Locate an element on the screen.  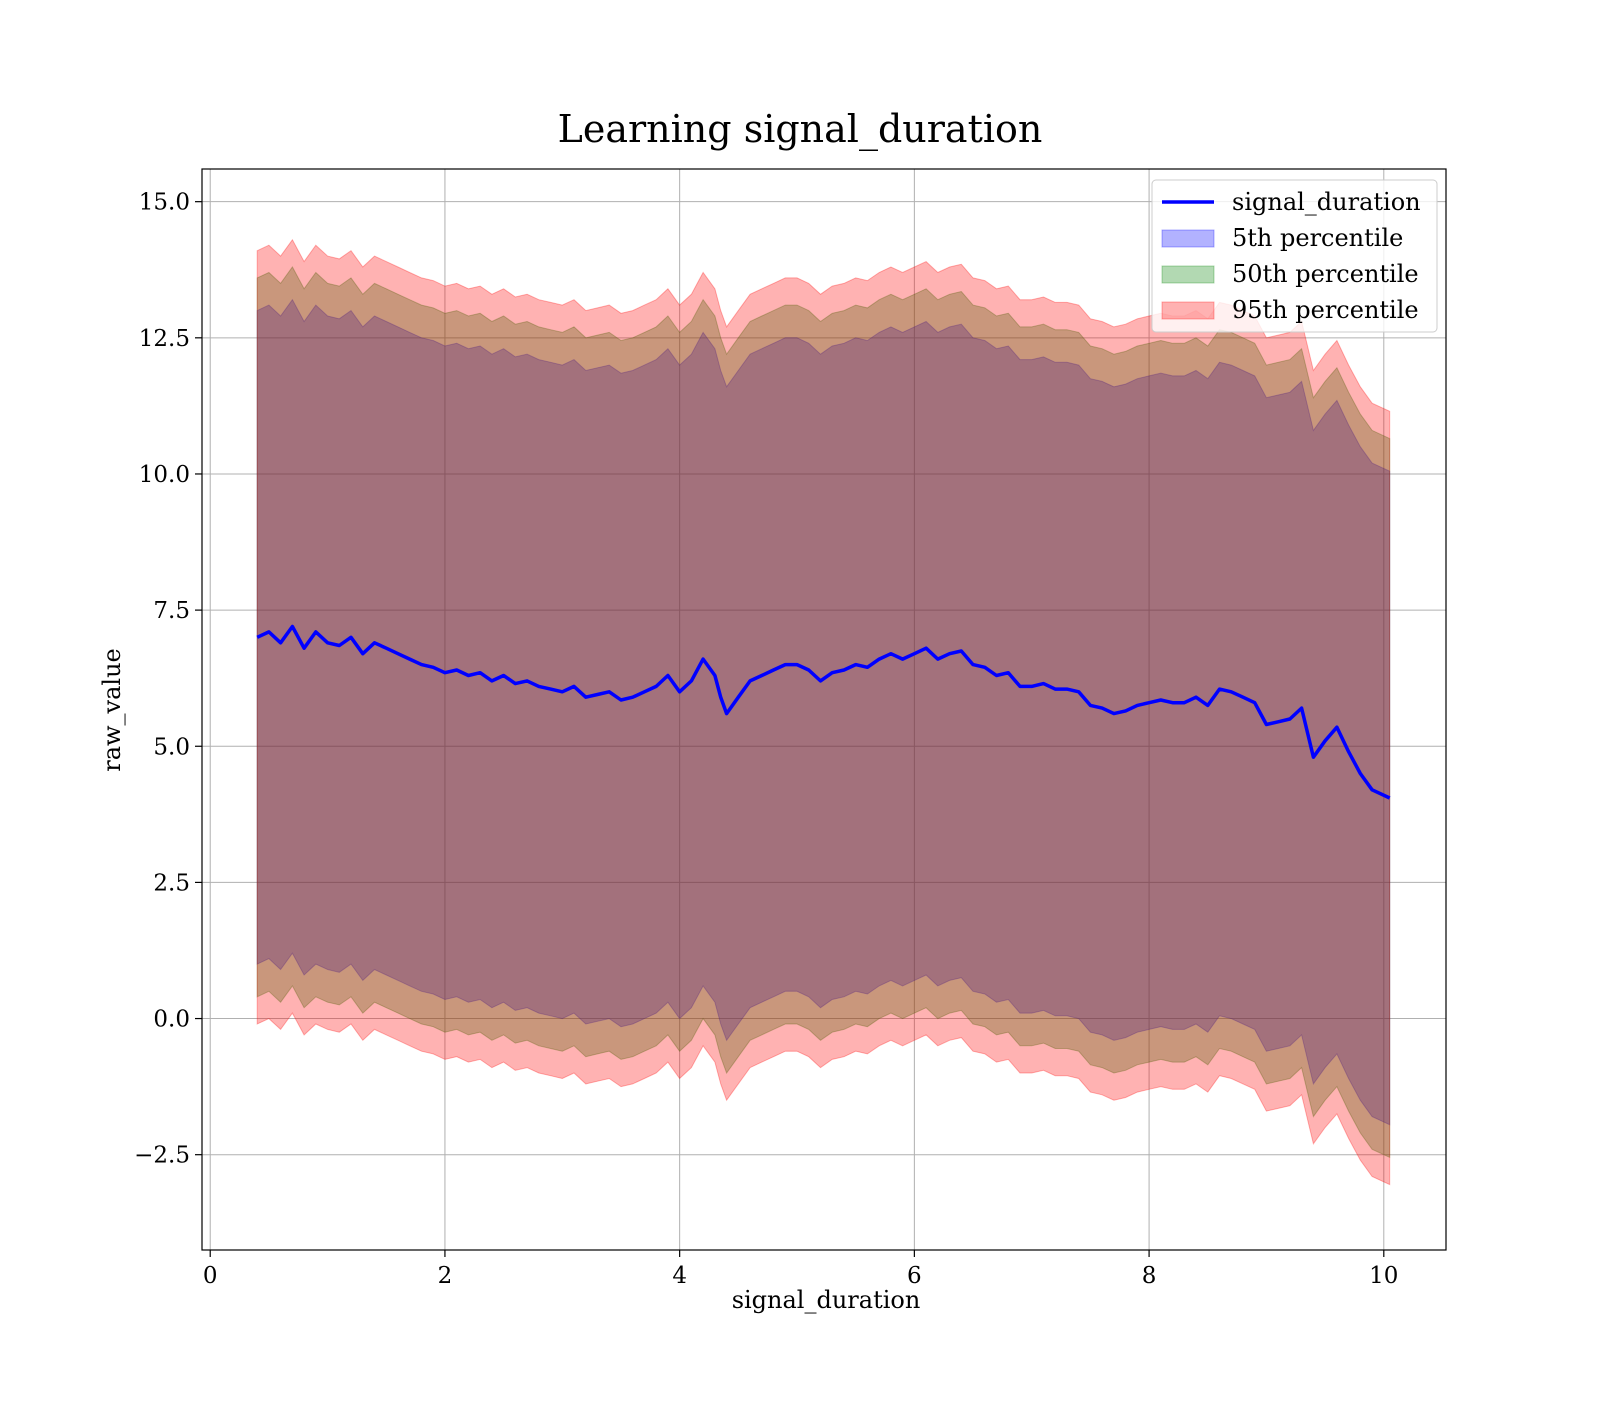
legend-box is located at coordinates (1294, 256).